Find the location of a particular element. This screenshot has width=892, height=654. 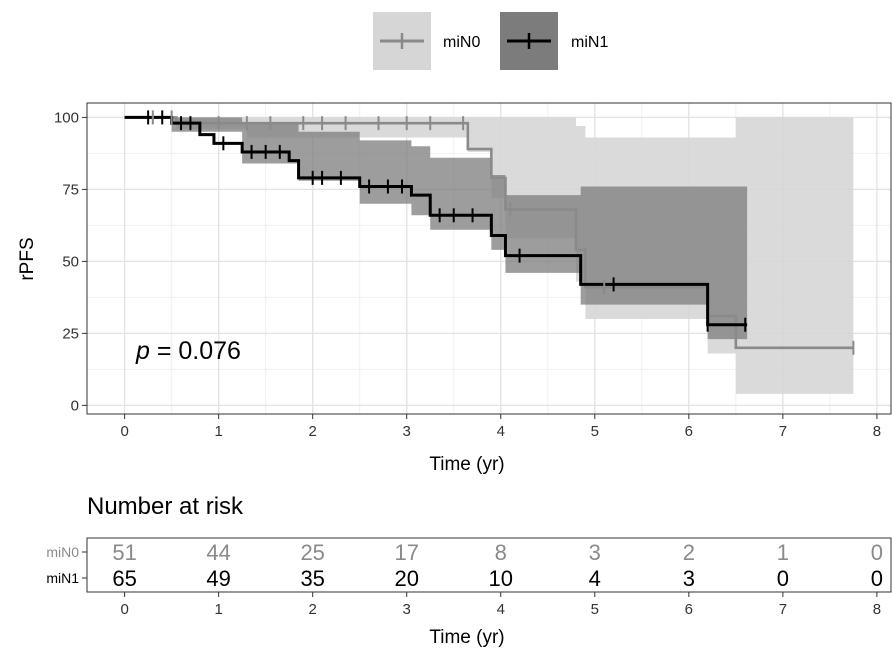

risk-group-label-min1: miN1 is located at coordinates (62, 578).